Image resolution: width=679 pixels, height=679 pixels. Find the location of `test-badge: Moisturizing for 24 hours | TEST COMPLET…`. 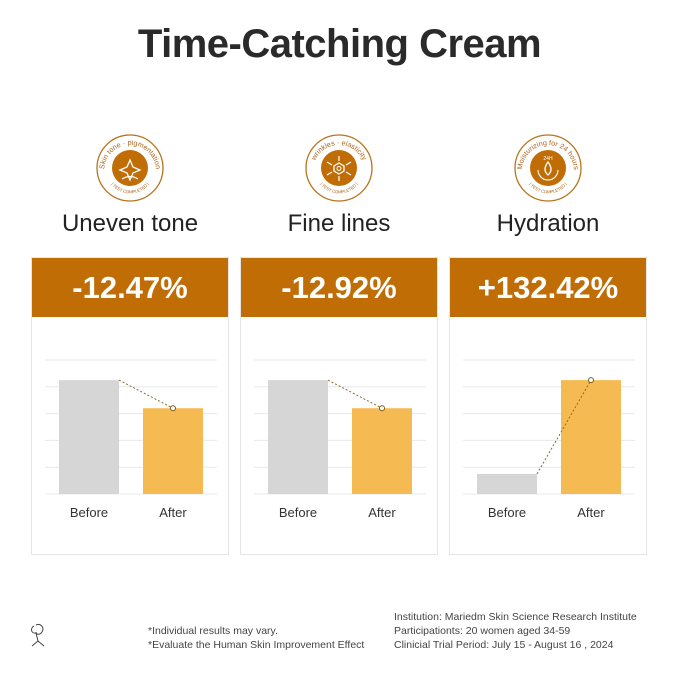

test-badge: Moisturizing for 24 hours | TEST COMPLET… is located at coordinates (548, 168).